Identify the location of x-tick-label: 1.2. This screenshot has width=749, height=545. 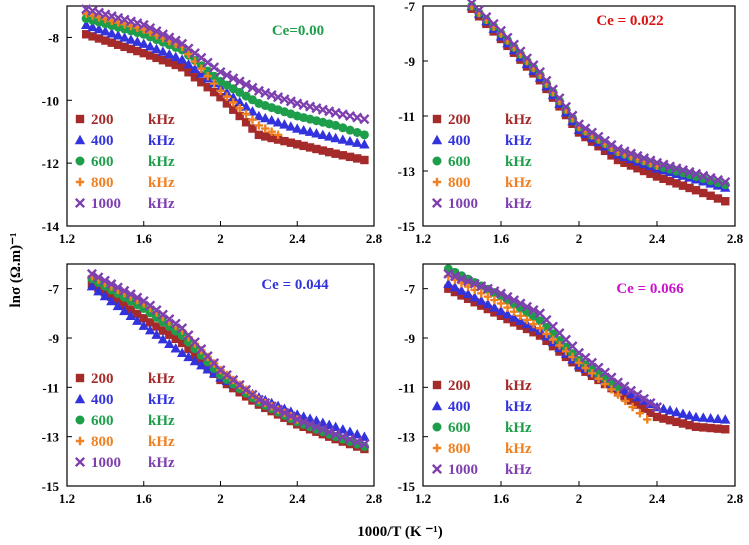
(423, 238).